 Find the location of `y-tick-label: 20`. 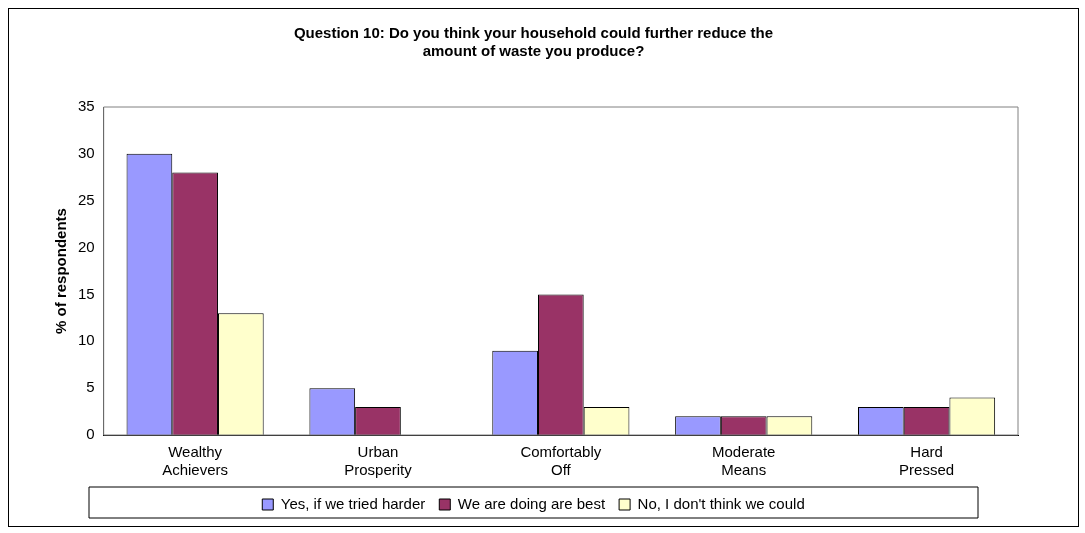

y-tick-label: 20 is located at coordinates (86, 246).